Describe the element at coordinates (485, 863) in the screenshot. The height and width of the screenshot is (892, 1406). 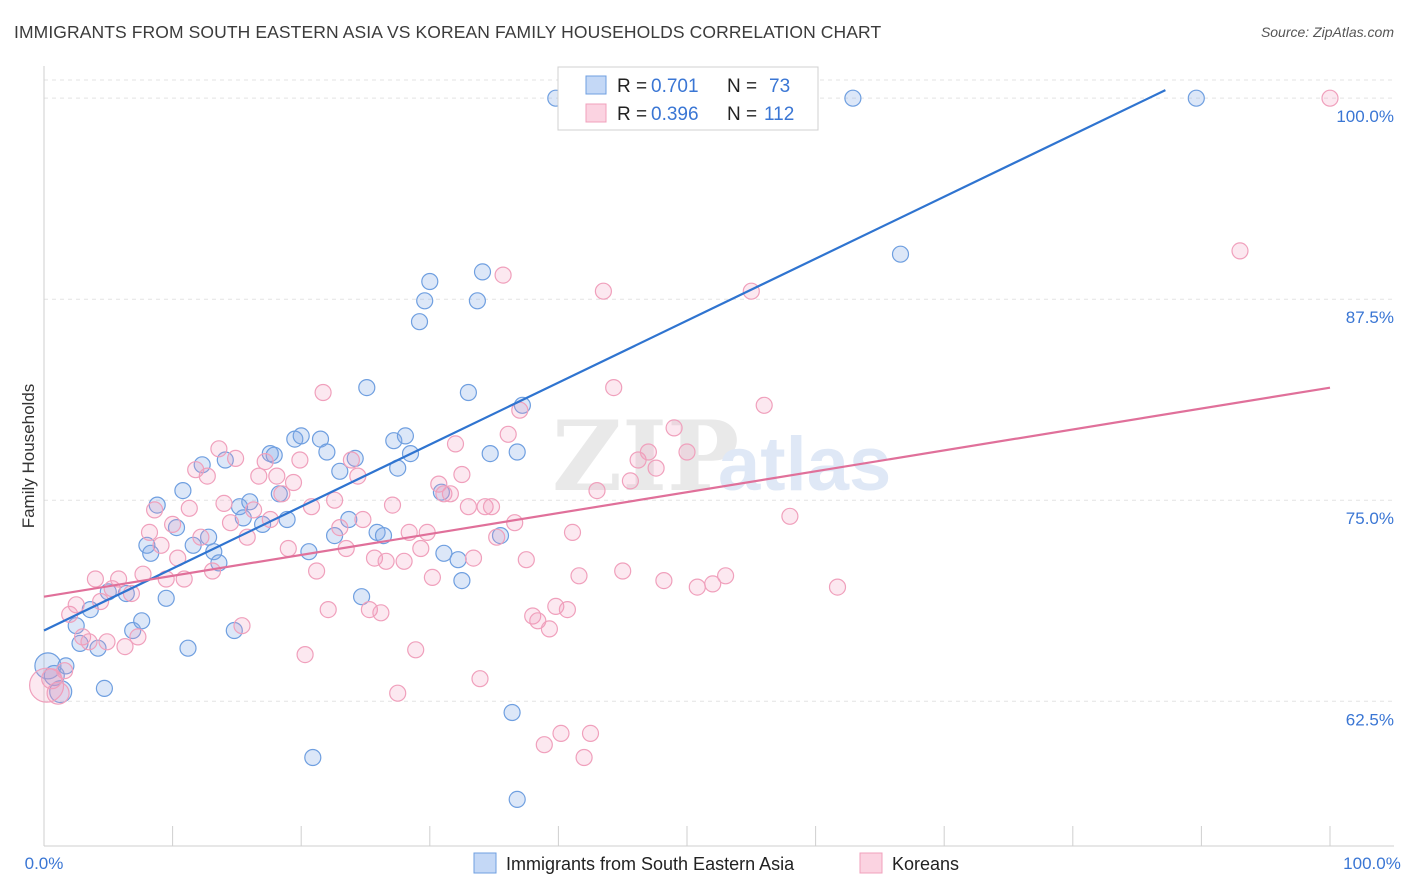
I see `bottom-legend-swatch-sea` at that location.